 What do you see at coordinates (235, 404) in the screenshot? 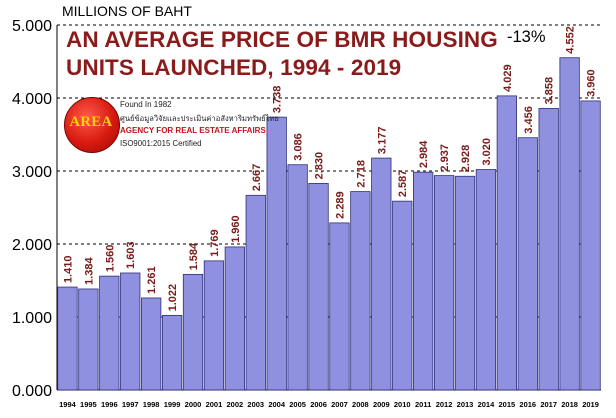
I see `x-tick-label: 2002` at bounding box center [235, 404].